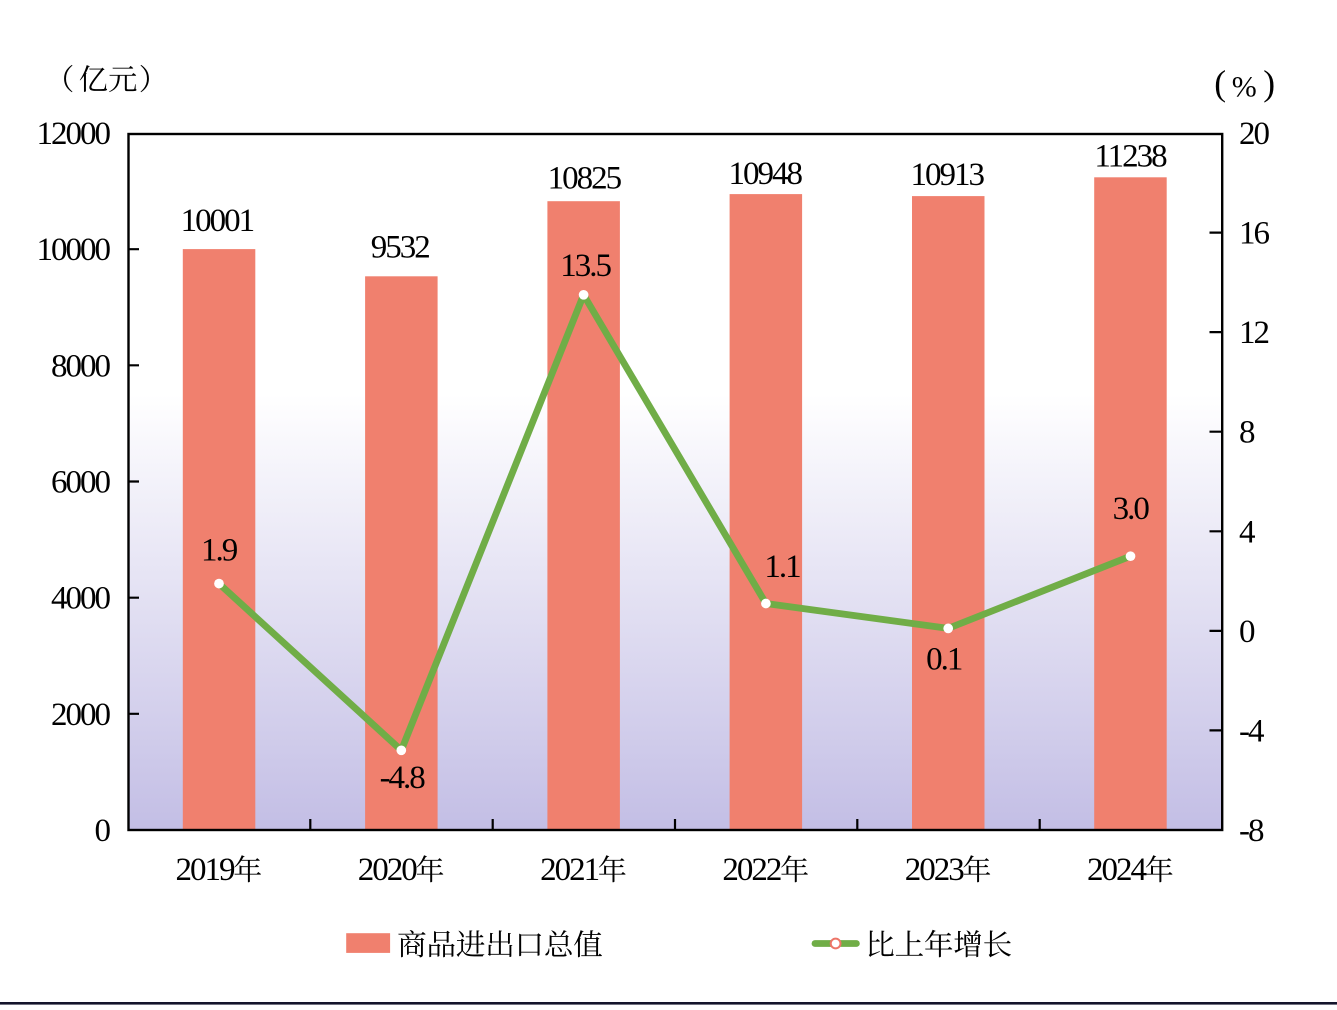 The width and height of the screenshot is (1337, 1010). What do you see at coordinates (585, 266) in the screenshot?
I see `svg-text: 13.5` at bounding box center [585, 266].